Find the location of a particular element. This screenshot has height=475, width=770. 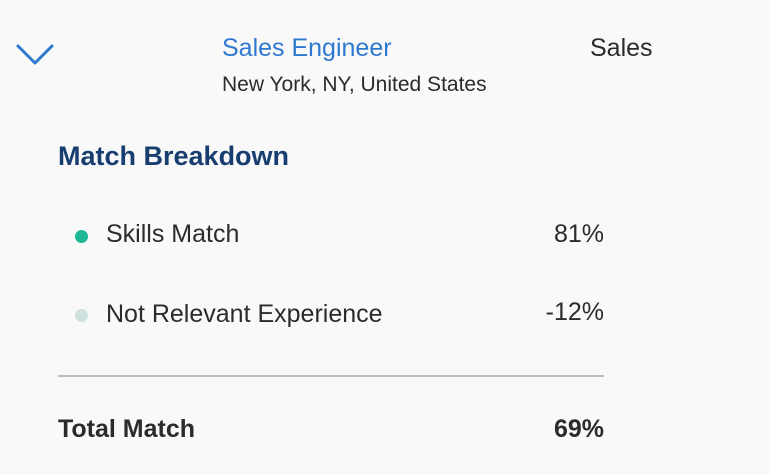

total-label: Total Match is located at coordinates (127, 429).